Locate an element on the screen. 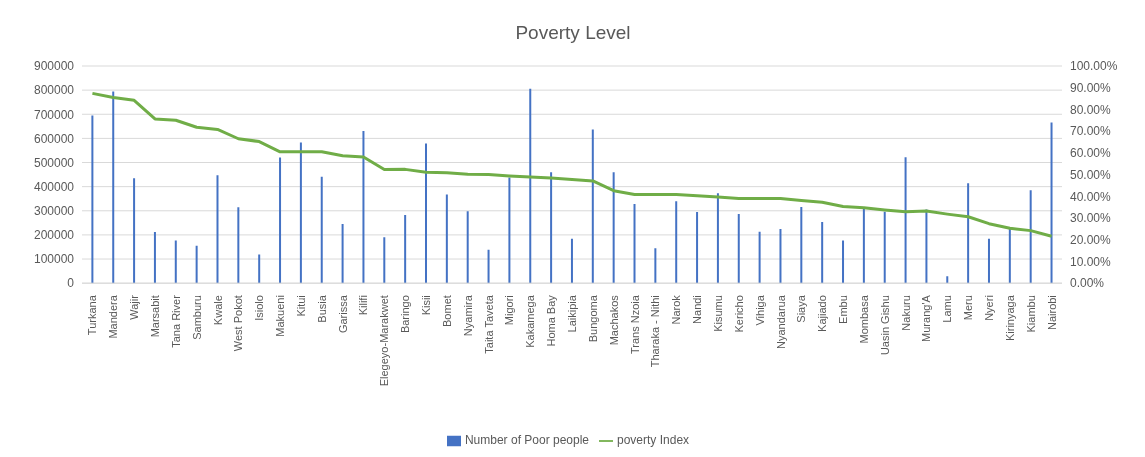  x-tick-label: Kirinyaga is located at coordinates (1009, 318).